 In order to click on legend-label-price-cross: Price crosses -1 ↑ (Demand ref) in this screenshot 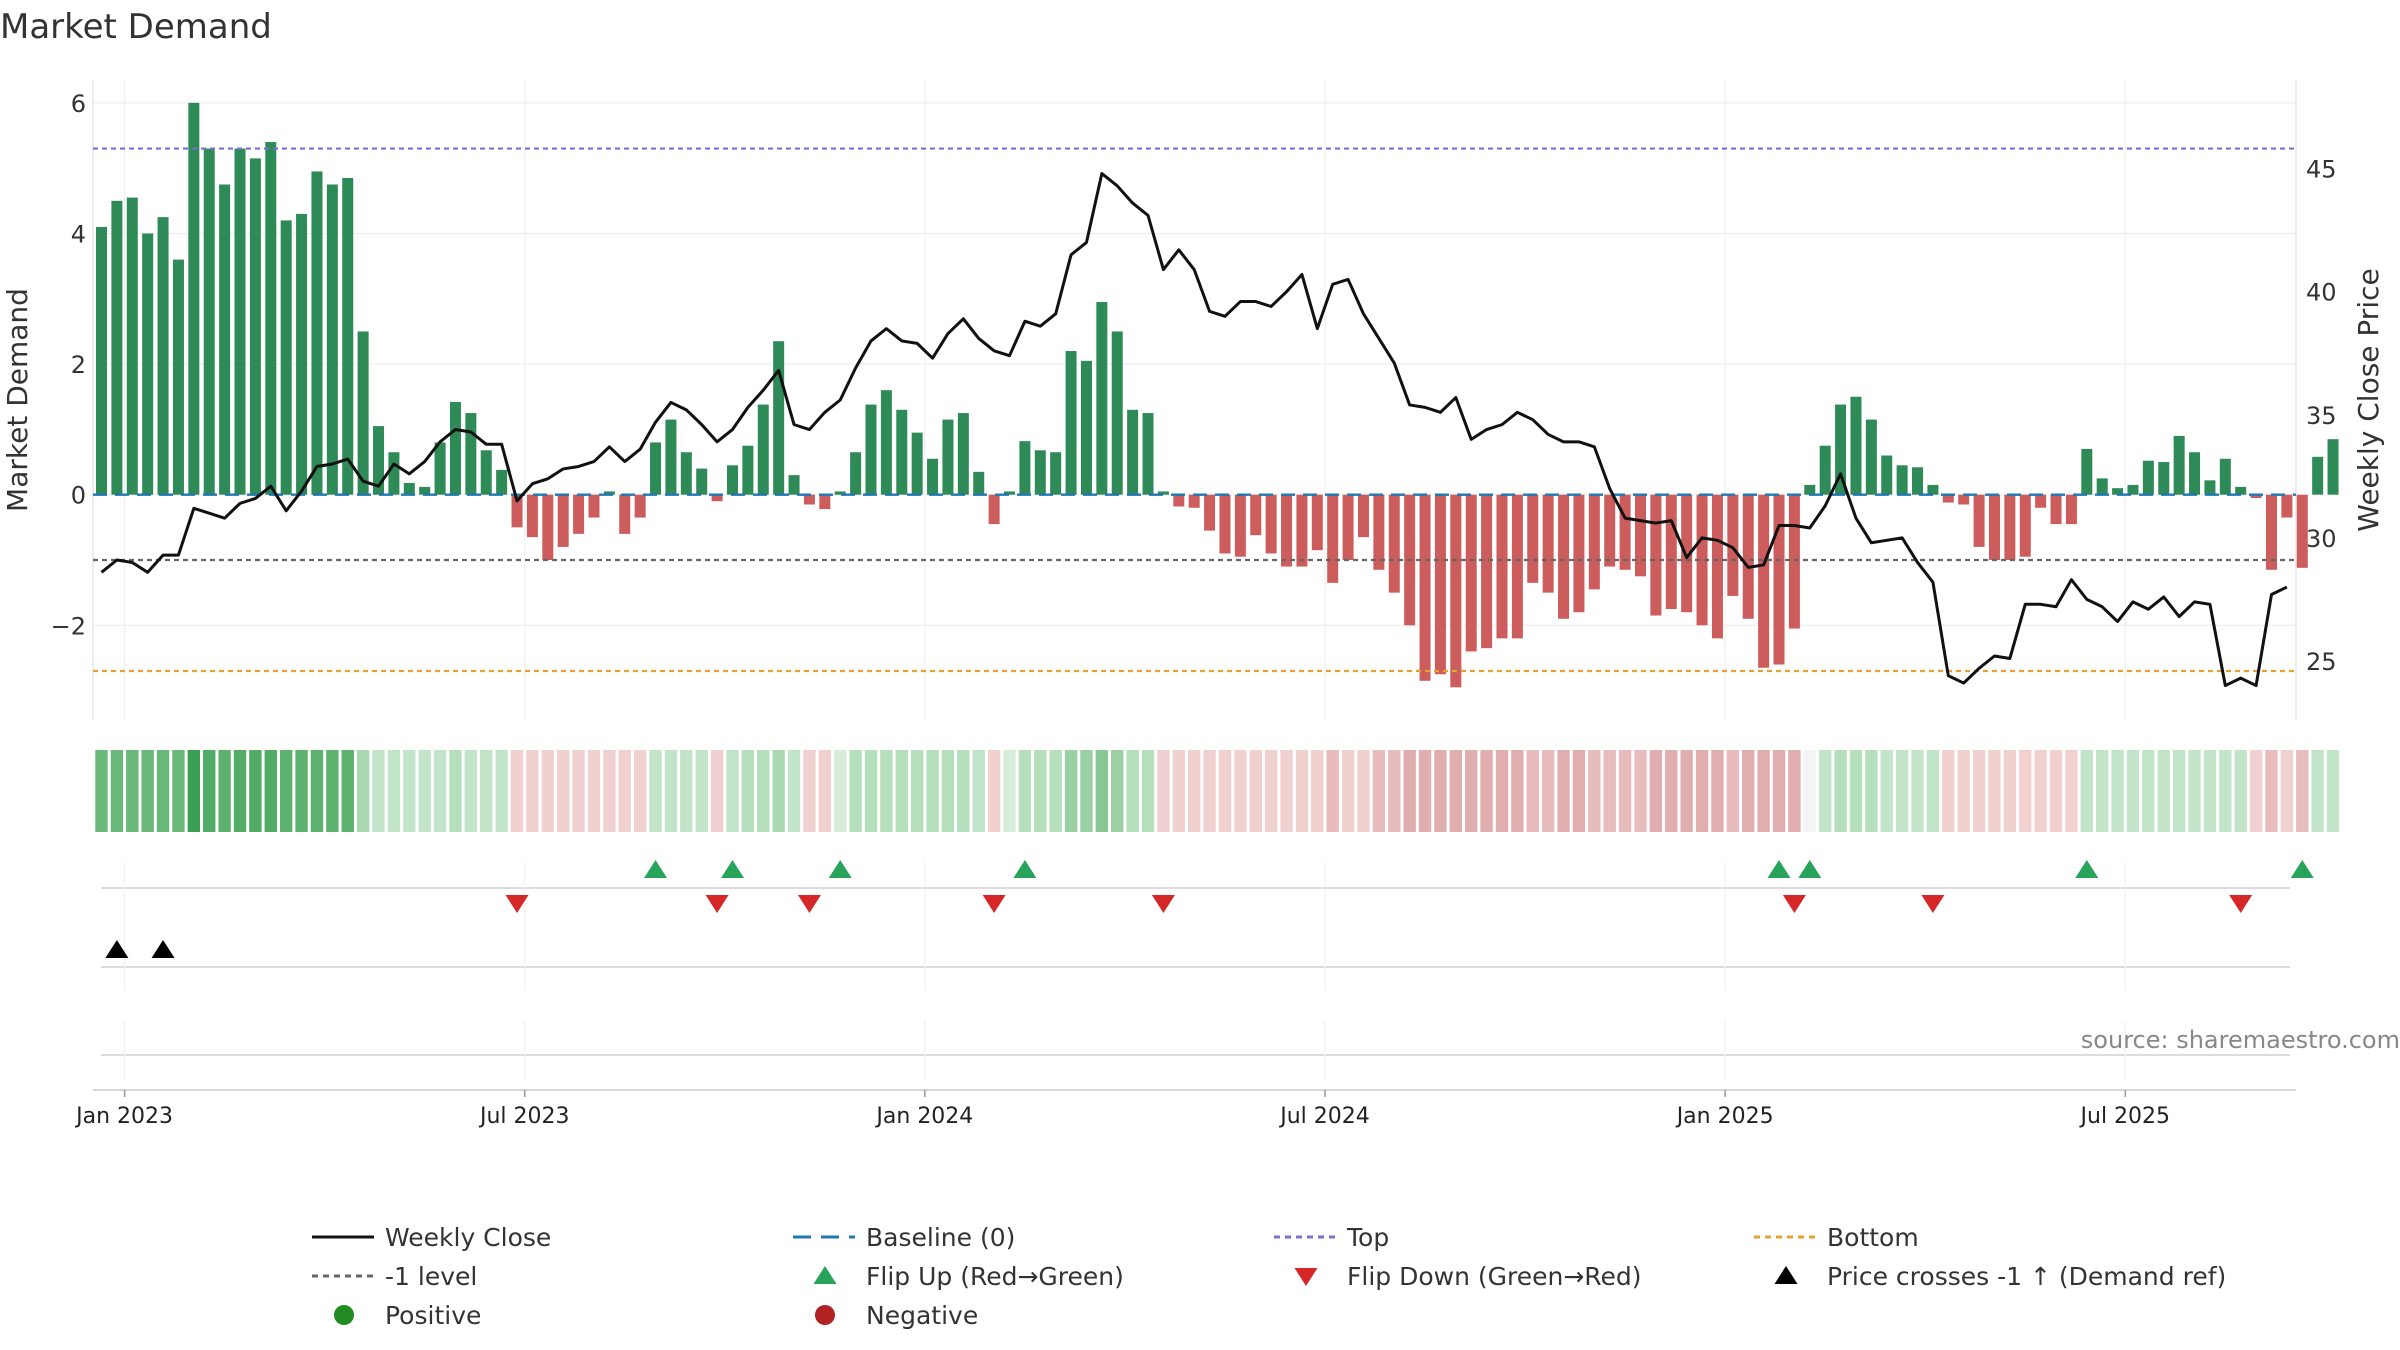, I will do `click(2026, 1276)`.